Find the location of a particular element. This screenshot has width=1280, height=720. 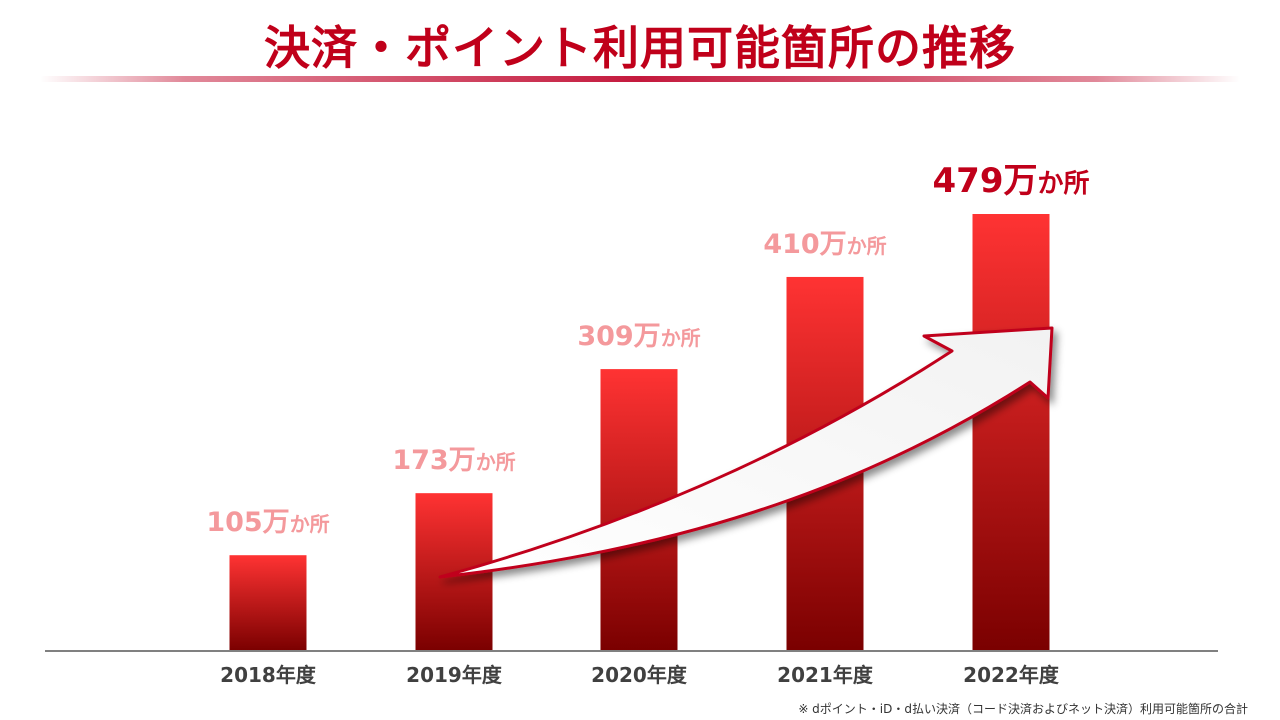

value-label-5: 479万か所 is located at coordinates (1011, 181).